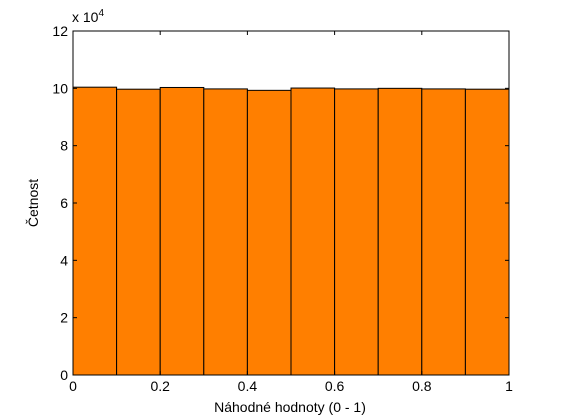 The height and width of the screenshot is (420, 561). What do you see at coordinates (33, 203) in the screenshot?
I see `y-axis-label: Četnost` at bounding box center [33, 203].